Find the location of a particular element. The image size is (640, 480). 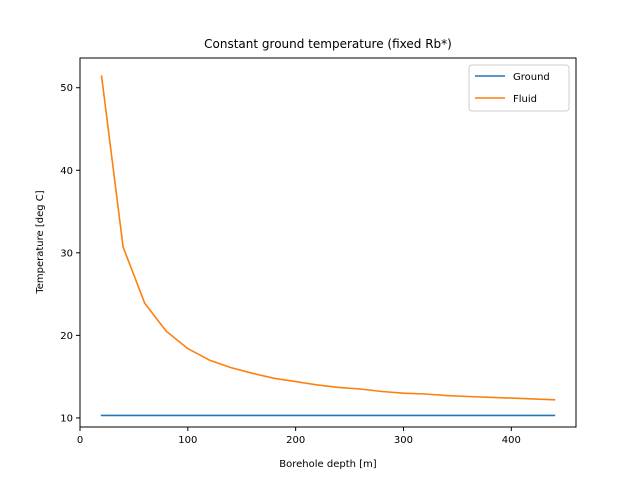

legend: Ground Fluid is located at coordinates (519, 88).